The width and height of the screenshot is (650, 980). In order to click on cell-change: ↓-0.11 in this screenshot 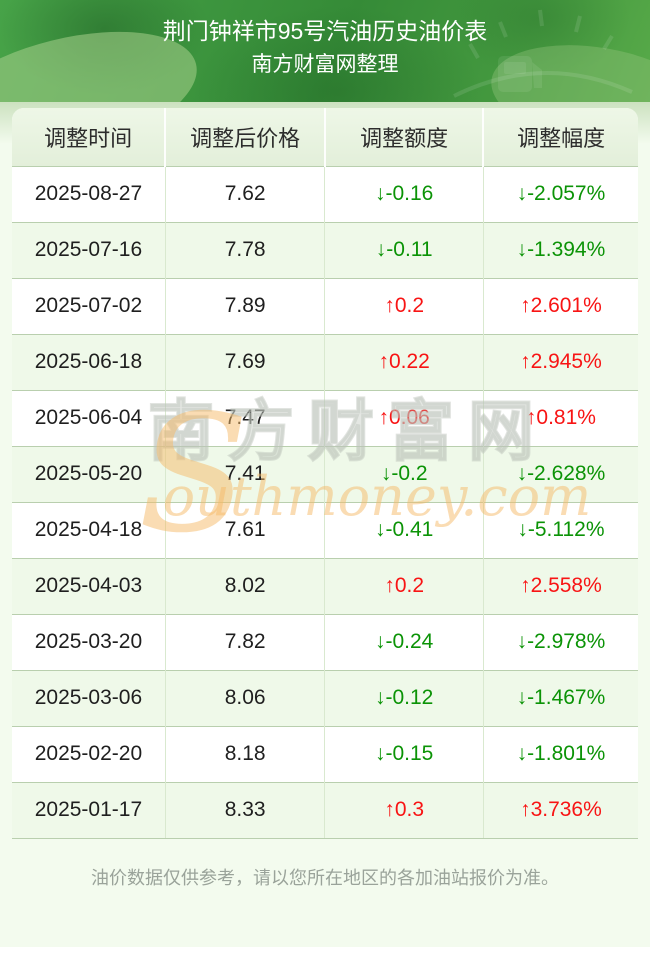, I will do `click(404, 249)`.